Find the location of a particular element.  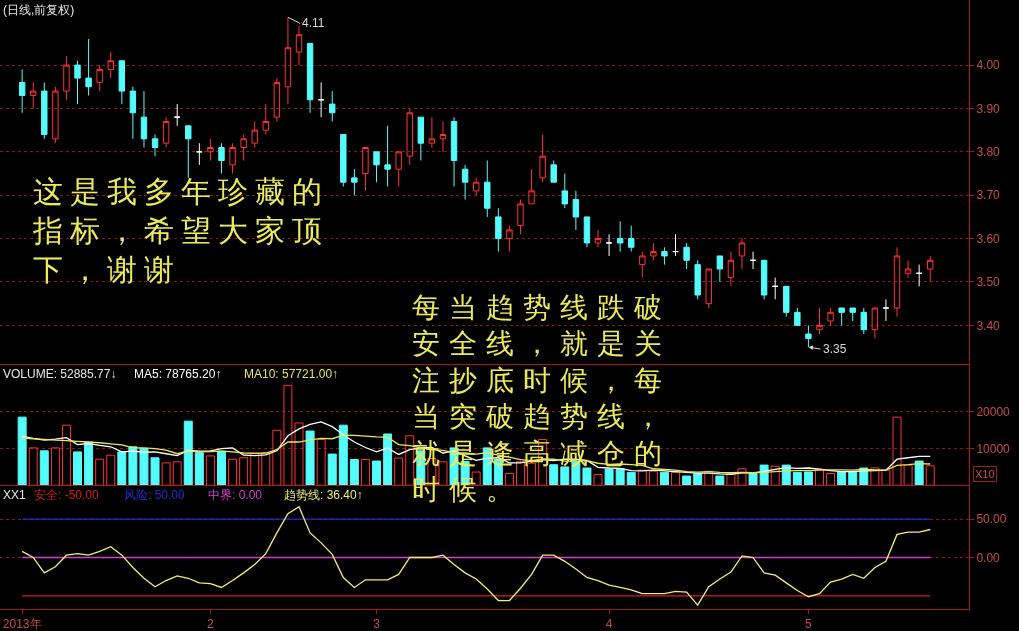

text: X10 is located at coordinates (985, 474).